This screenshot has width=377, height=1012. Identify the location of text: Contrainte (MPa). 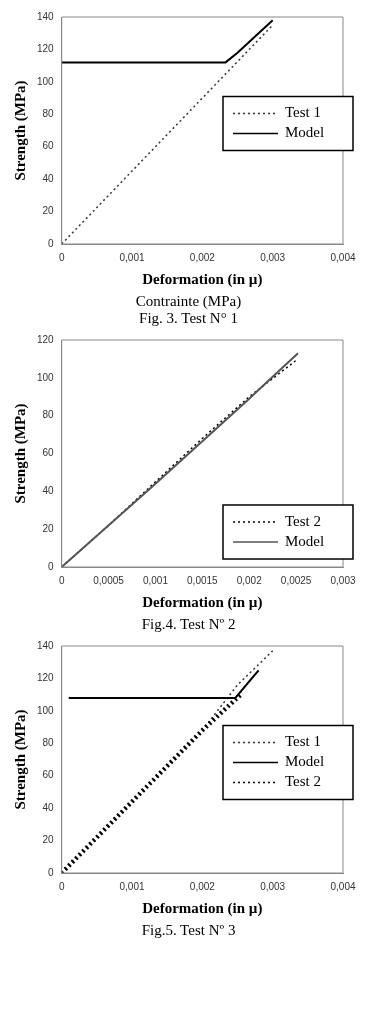
(188, 301).